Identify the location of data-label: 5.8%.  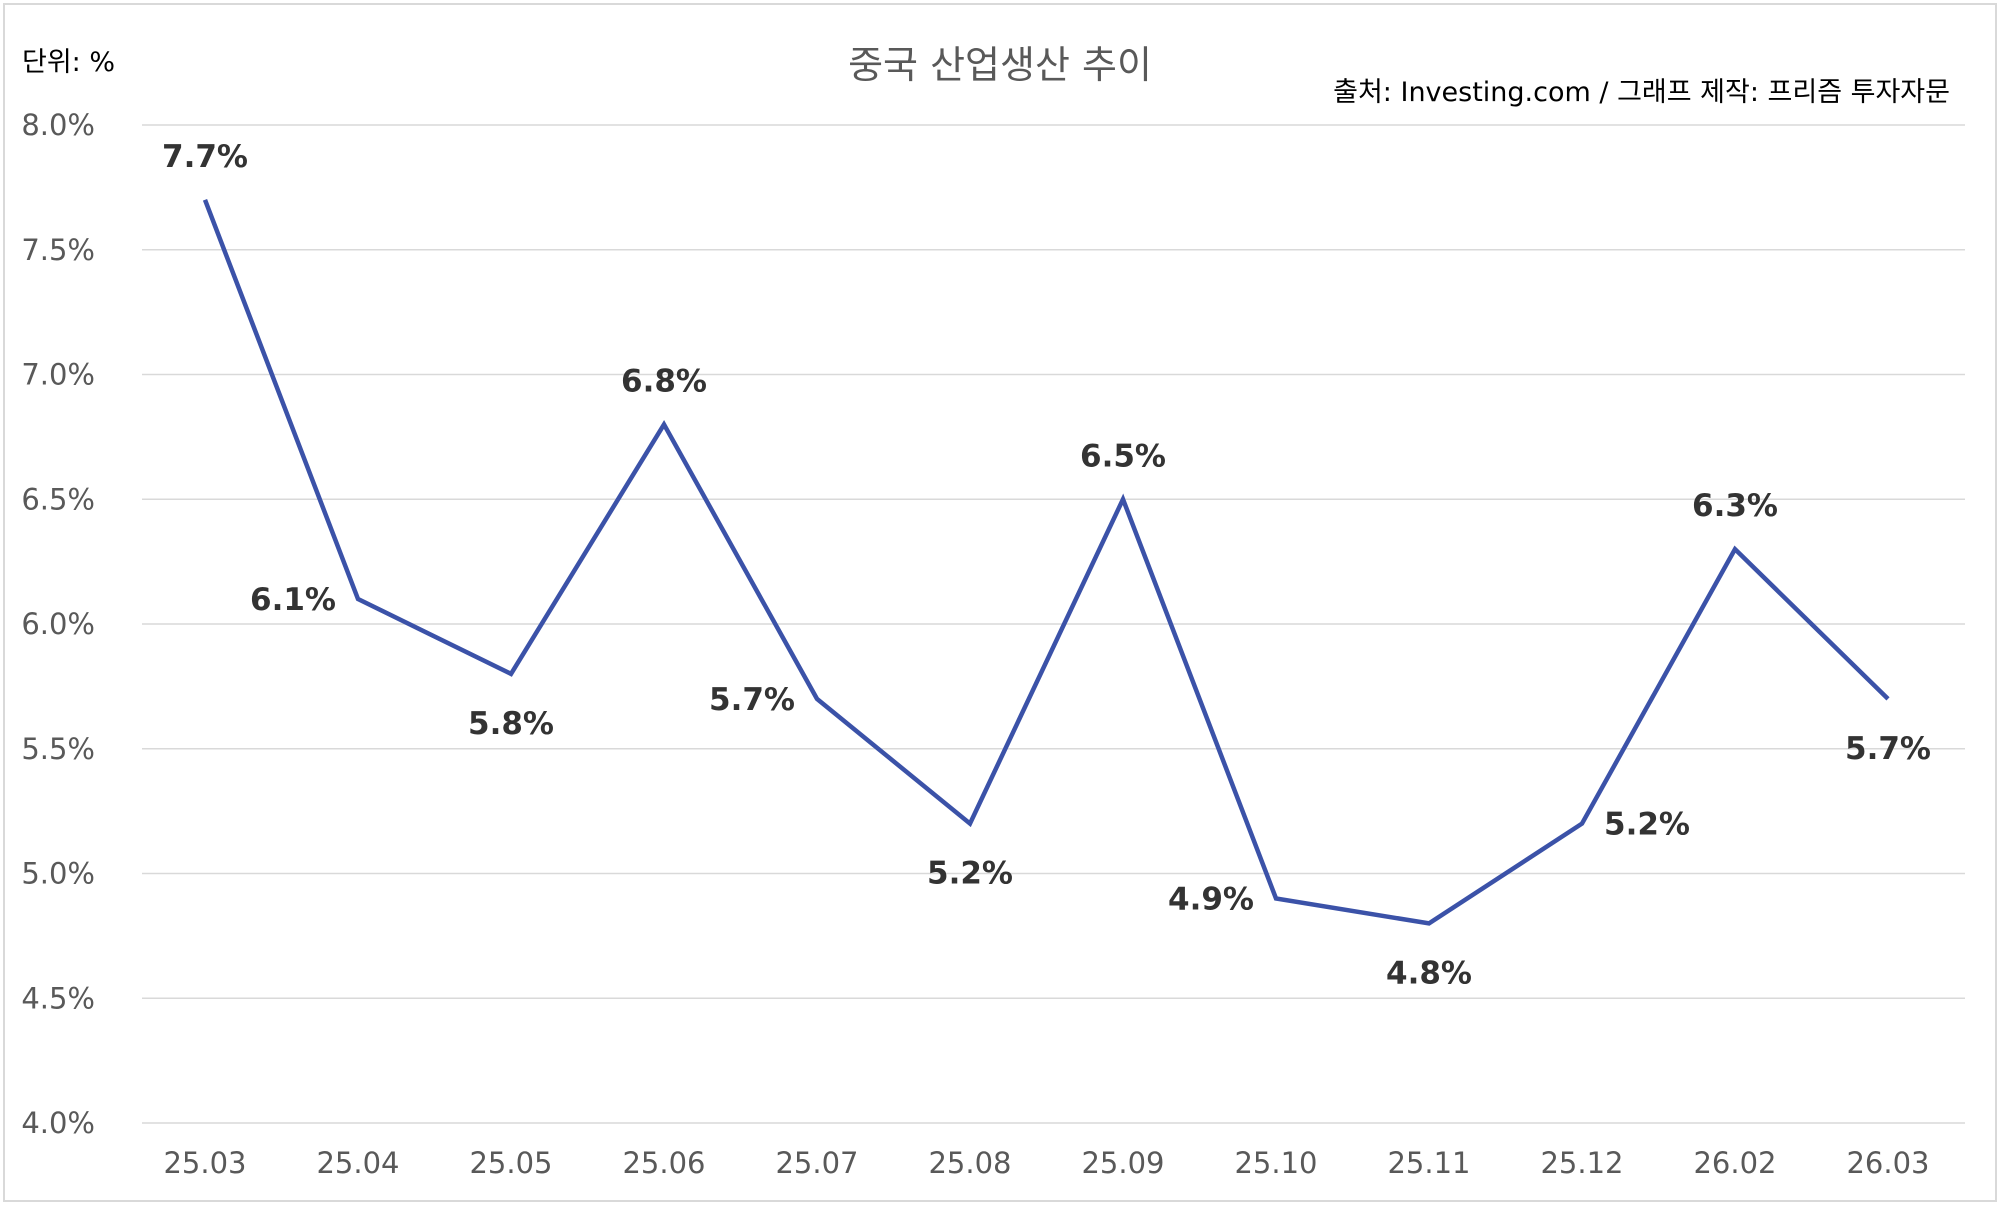
(511, 724).